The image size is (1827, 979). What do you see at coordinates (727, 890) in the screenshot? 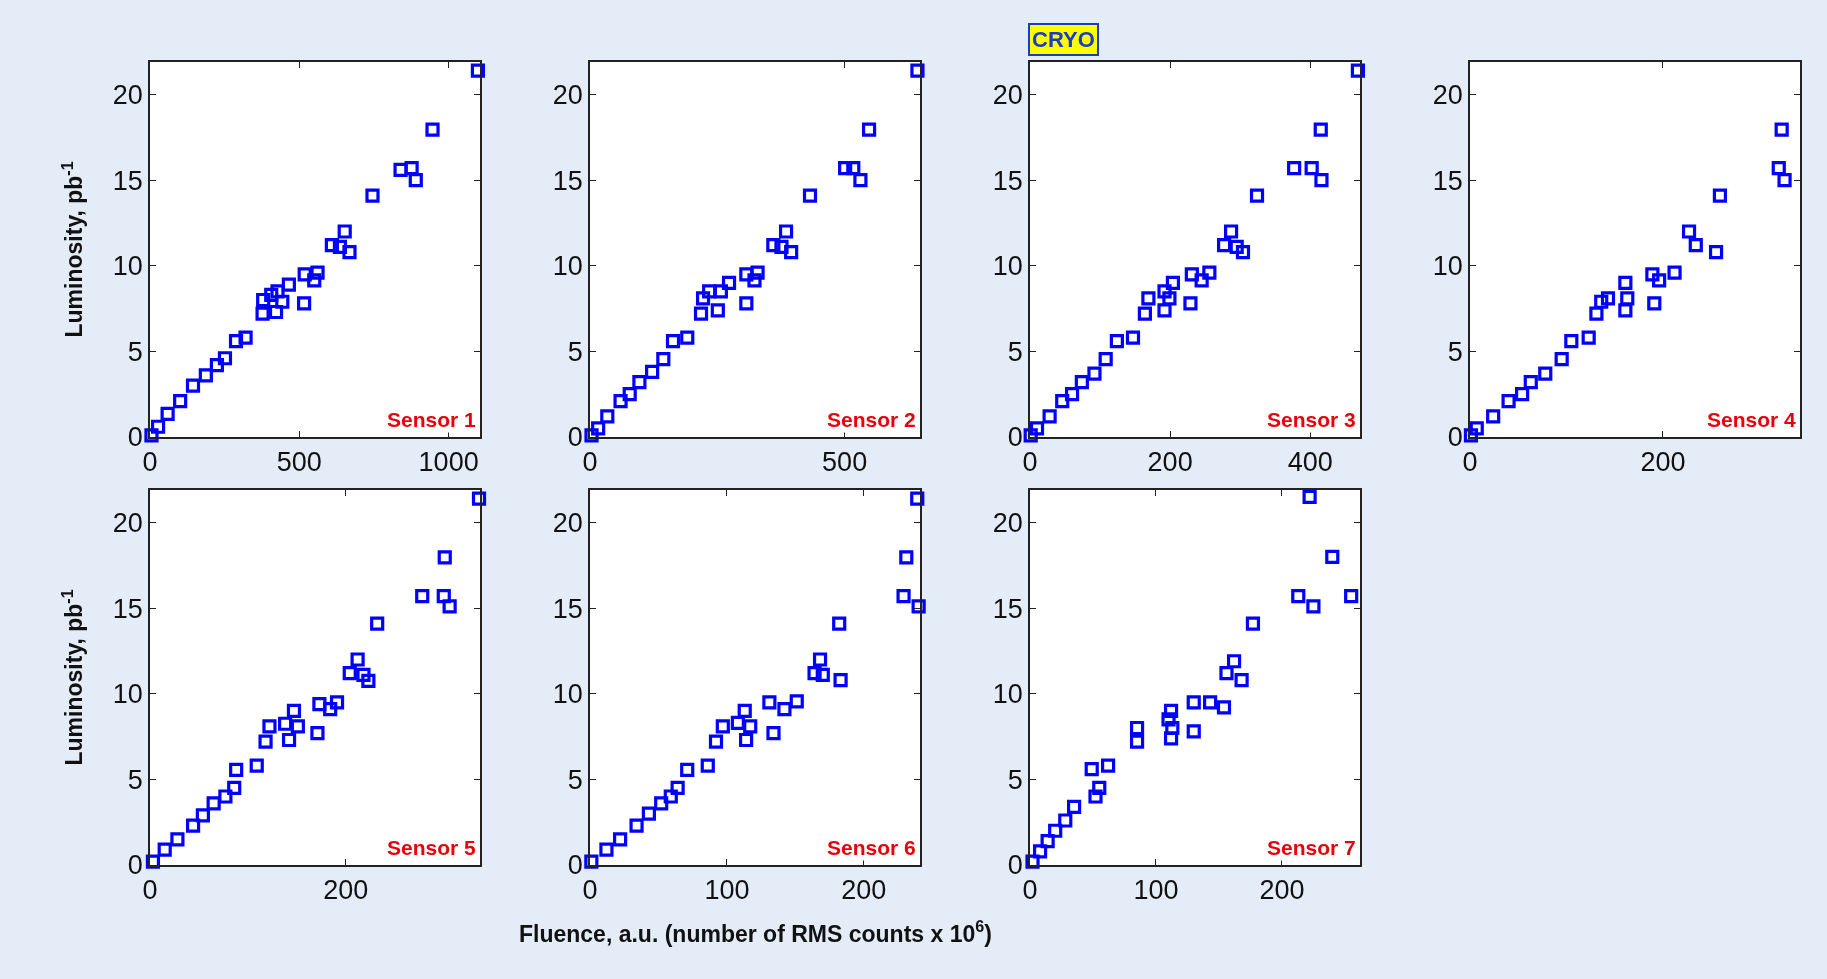
I see `x-tick-label: 100` at bounding box center [727, 890].